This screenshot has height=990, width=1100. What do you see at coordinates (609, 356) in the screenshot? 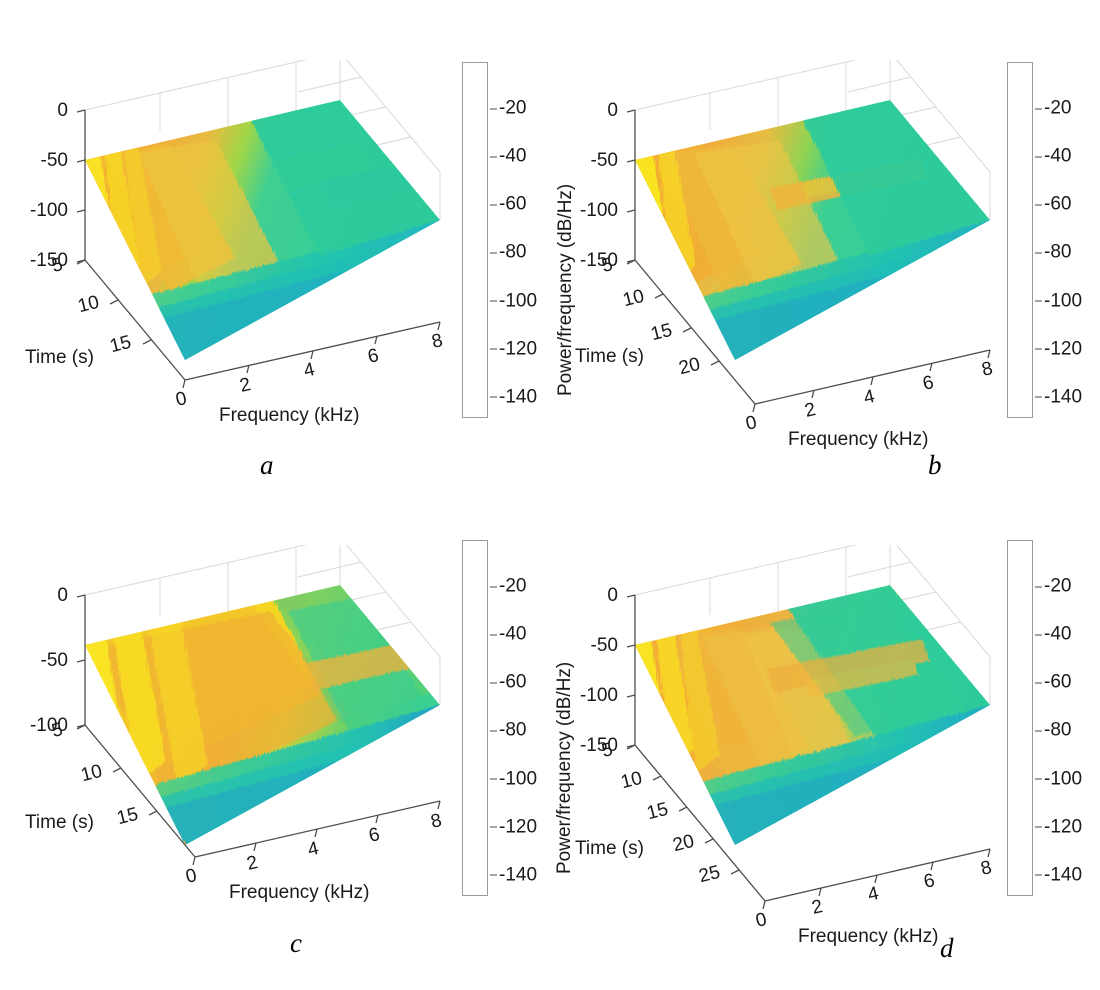
I see `panel-b-ylabel: Time (s)` at bounding box center [609, 356].